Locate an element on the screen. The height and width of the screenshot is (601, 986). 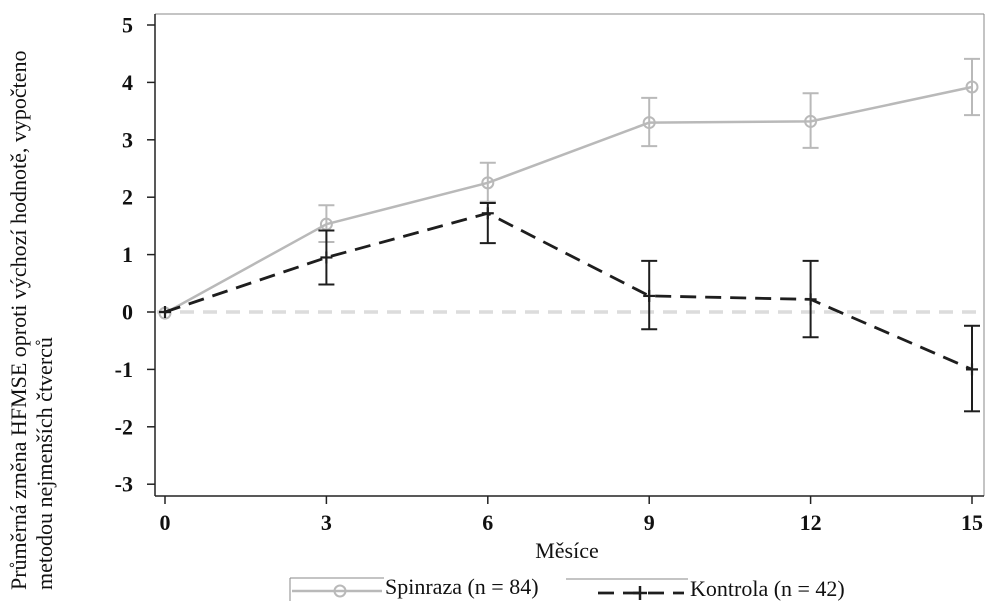
y-tick-label: 4 is located at coordinates (127, 82).